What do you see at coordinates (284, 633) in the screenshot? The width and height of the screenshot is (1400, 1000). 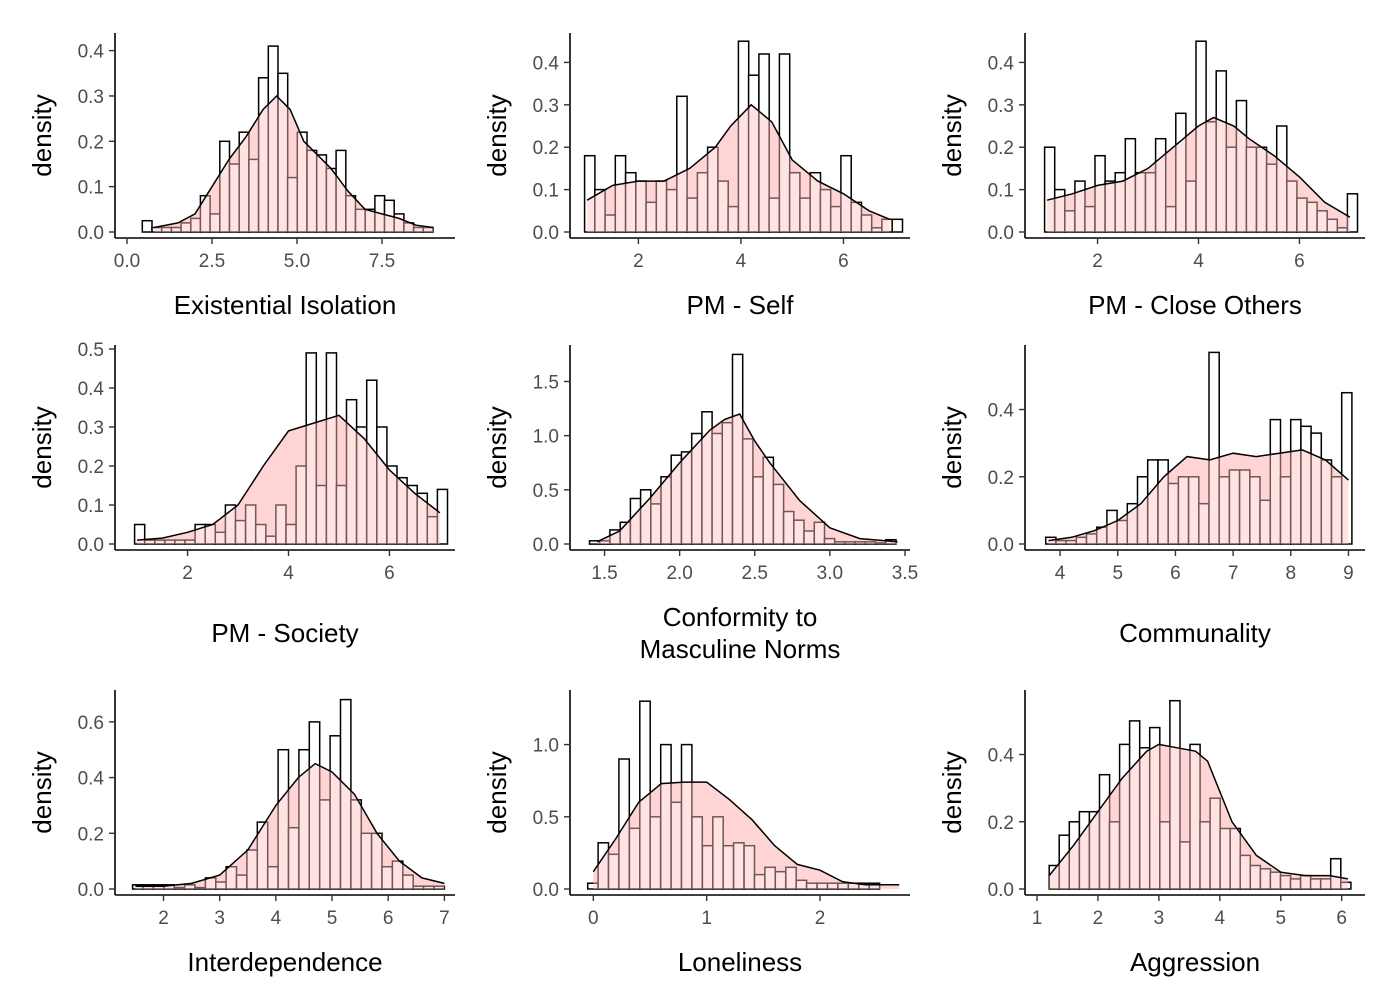 I see `x-axis-title: PM - Society` at bounding box center [284, 633].